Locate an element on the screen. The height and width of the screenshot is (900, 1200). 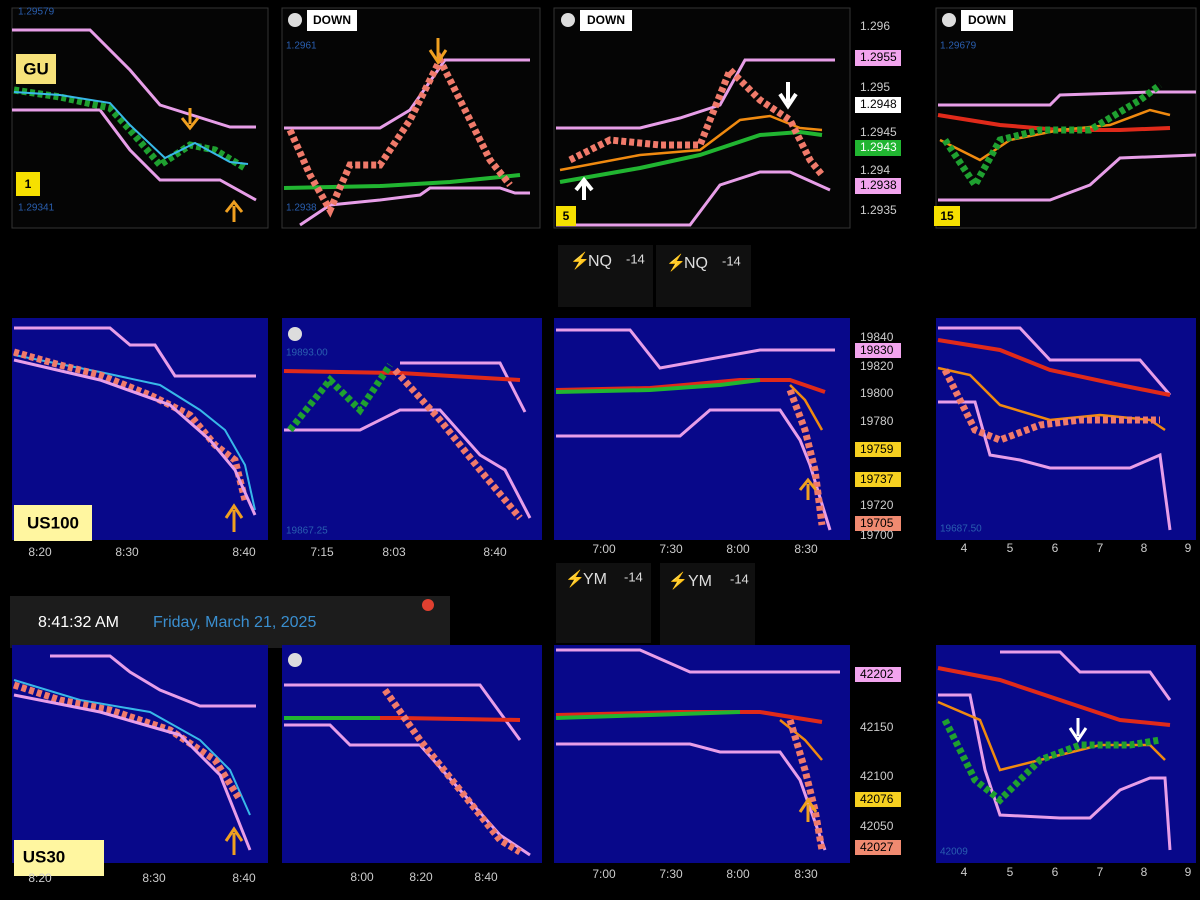
alert-icon is located at coordinates (295, 334).